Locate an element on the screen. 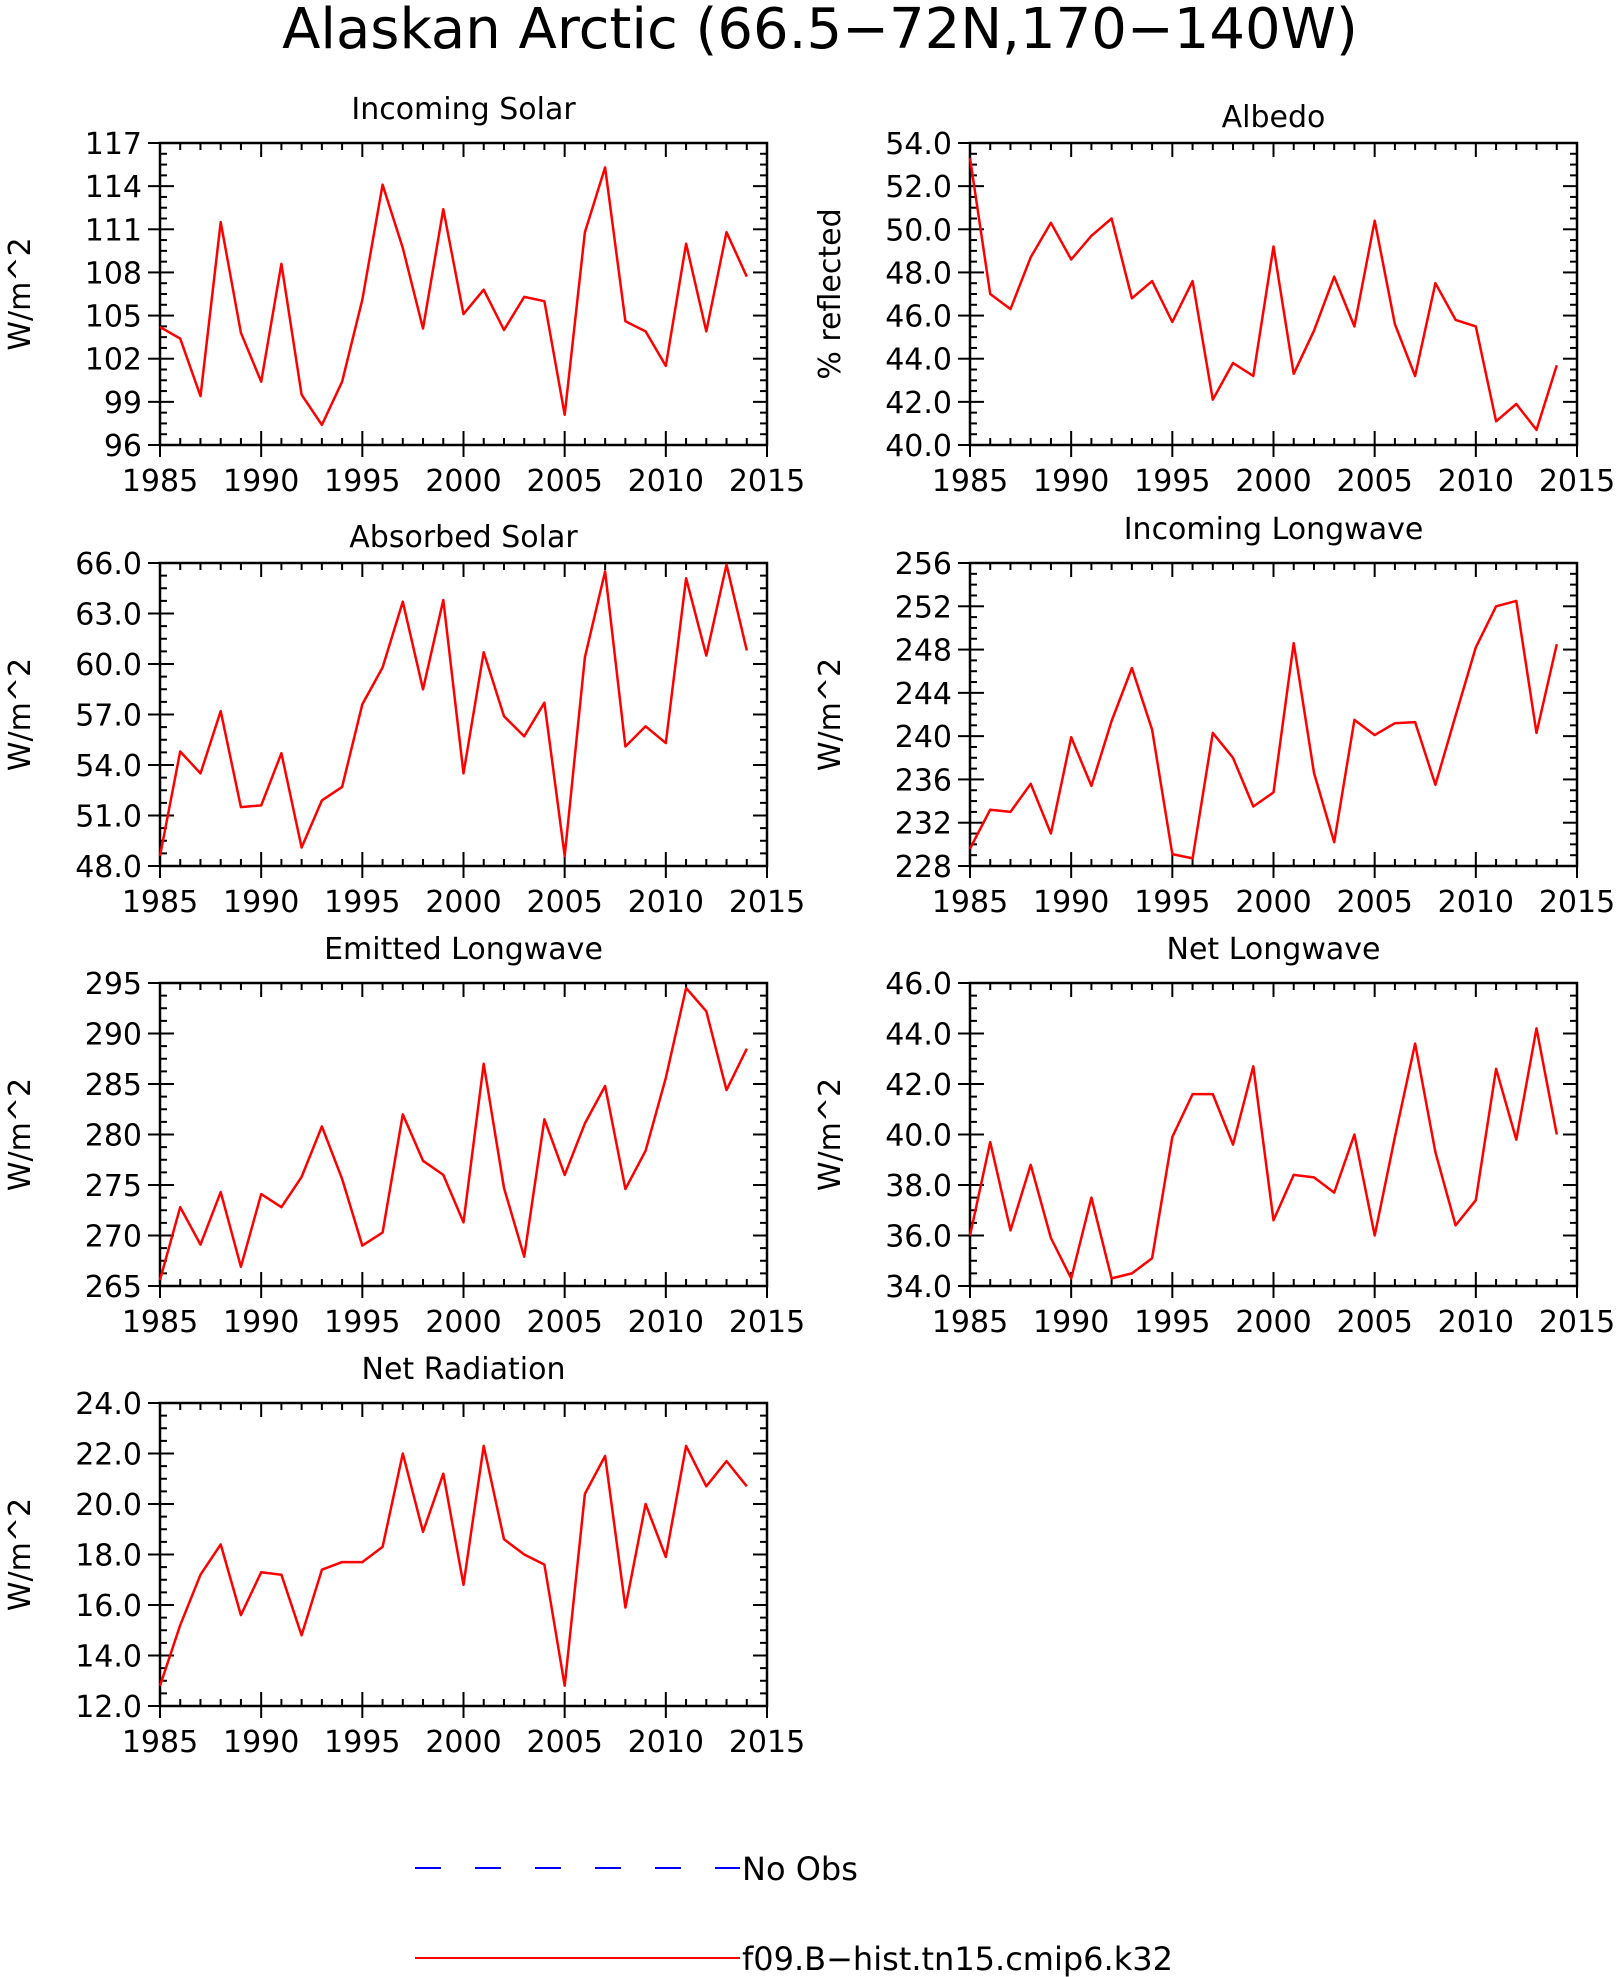 The width and height of the screenshot is (1619, 1977). y-tick-label: 232 is located at coordinates (923, 824).